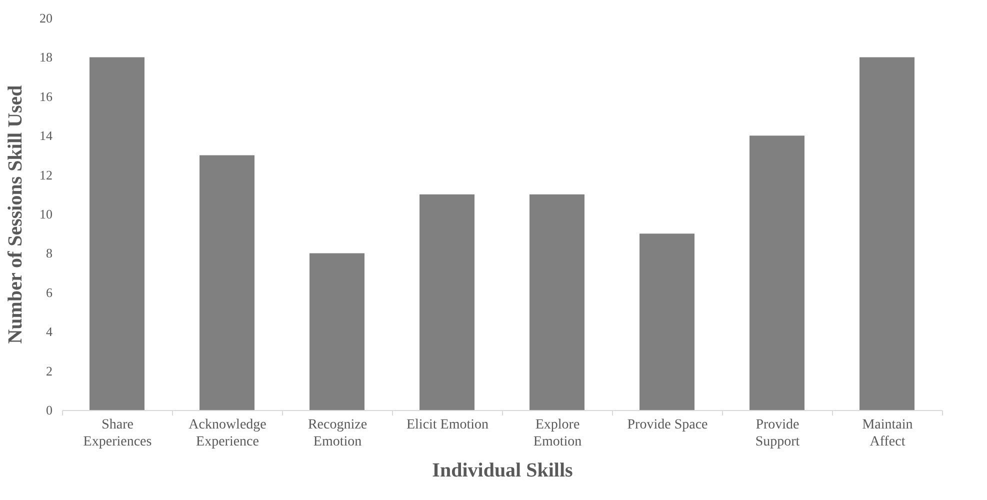 The image size is (987, 500). What do you see at coordinates (49, 370) in the screenshot?
I see `y-tick-label: 2` at bounding box center [49, 370].